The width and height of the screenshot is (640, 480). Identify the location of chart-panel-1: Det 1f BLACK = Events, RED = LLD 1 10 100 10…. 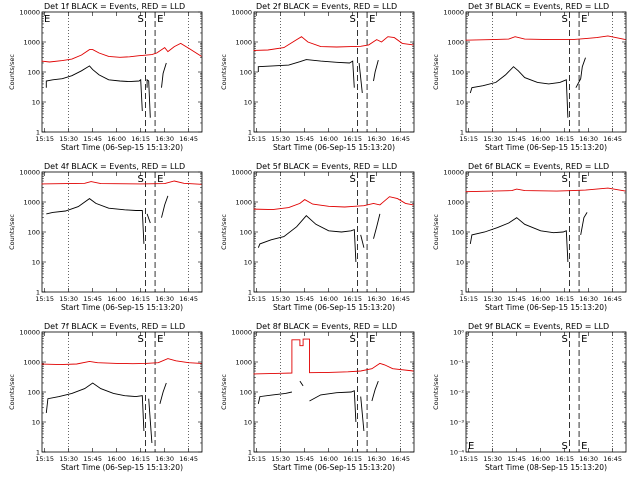
(105, 77).